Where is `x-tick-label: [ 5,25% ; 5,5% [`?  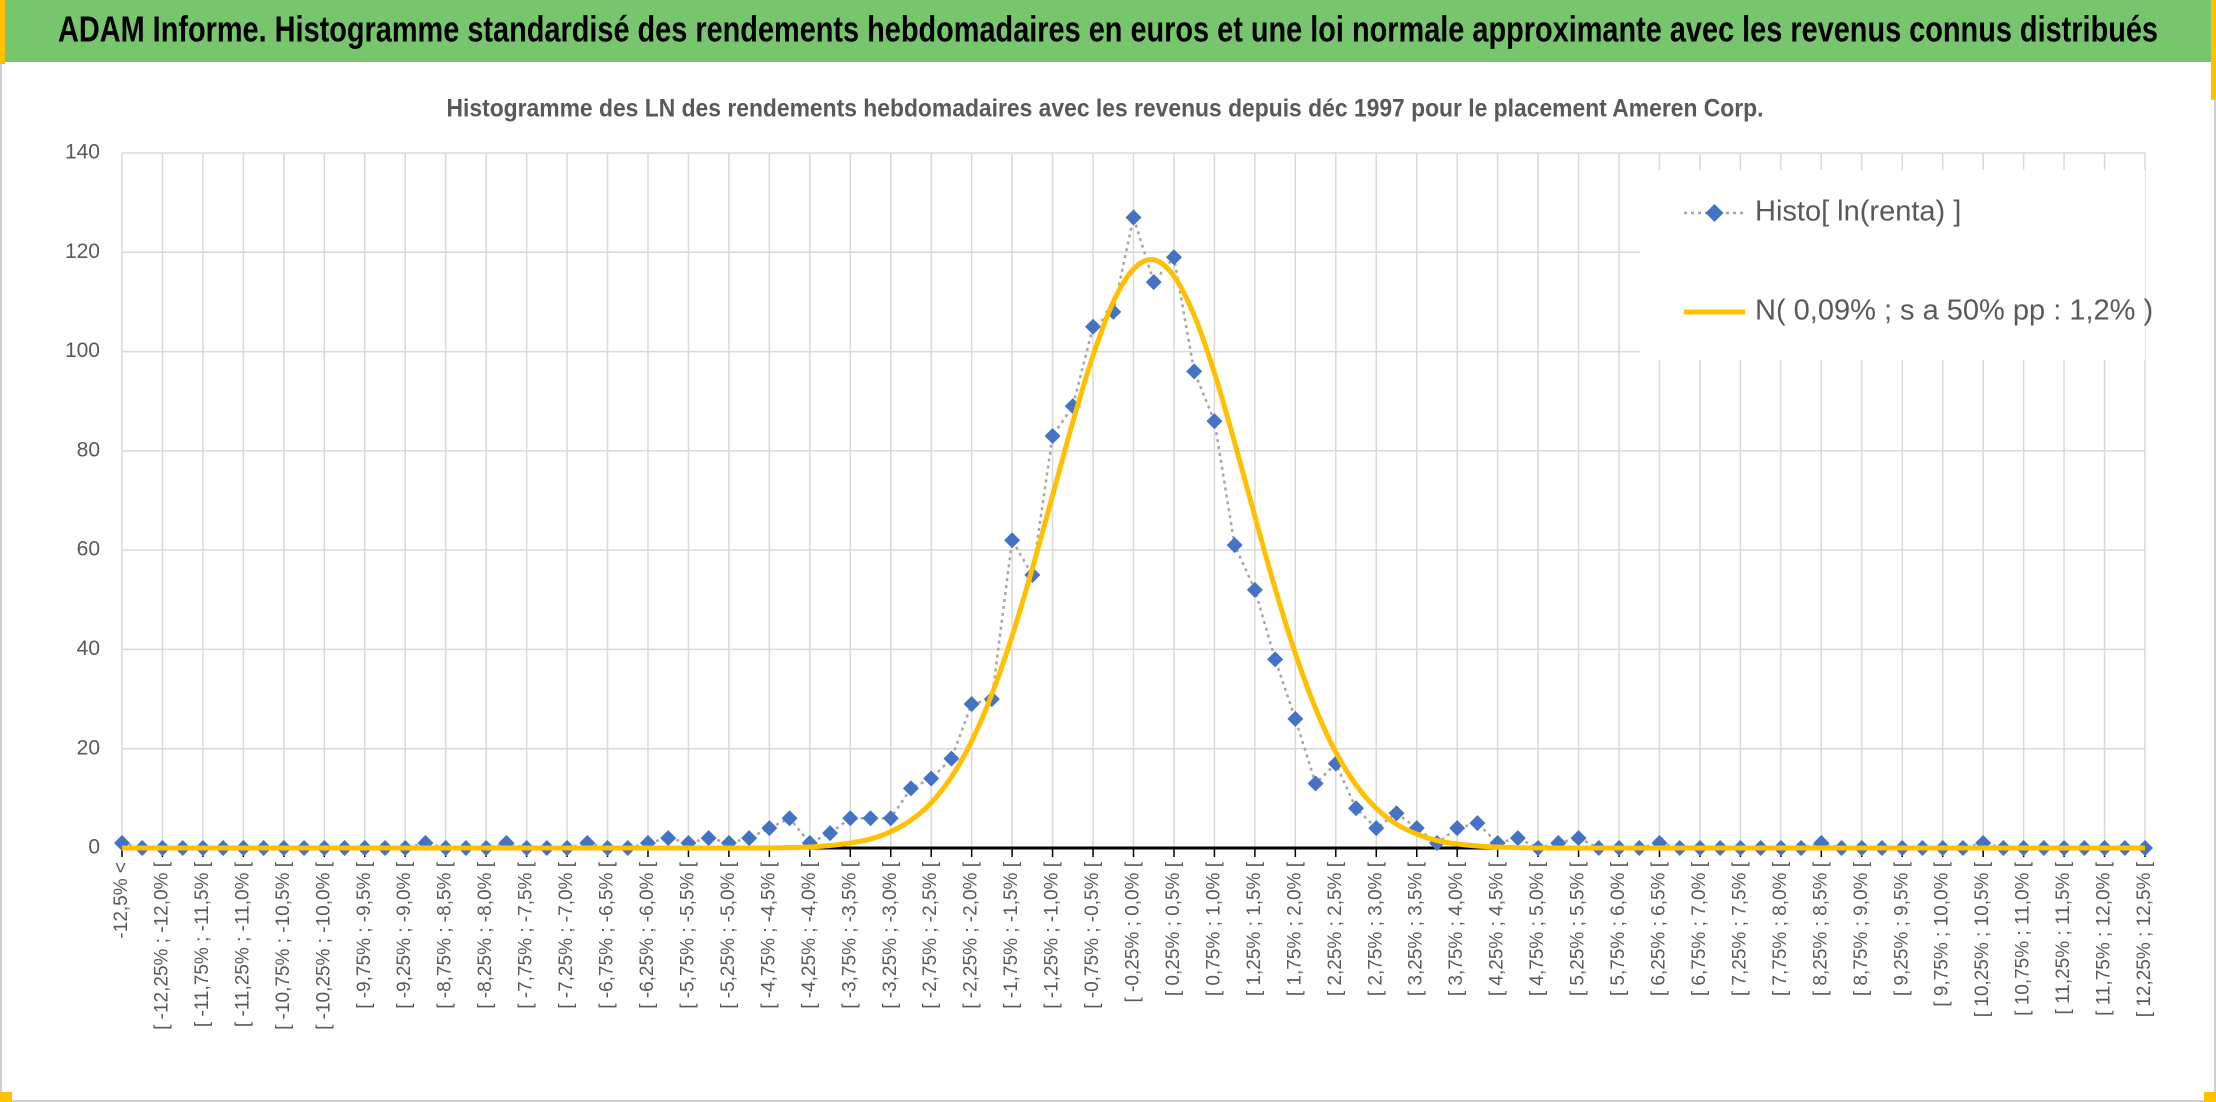
x-tick-label: [ 5,25% ; 5,5% [ is located at coordinates (1578, 928).